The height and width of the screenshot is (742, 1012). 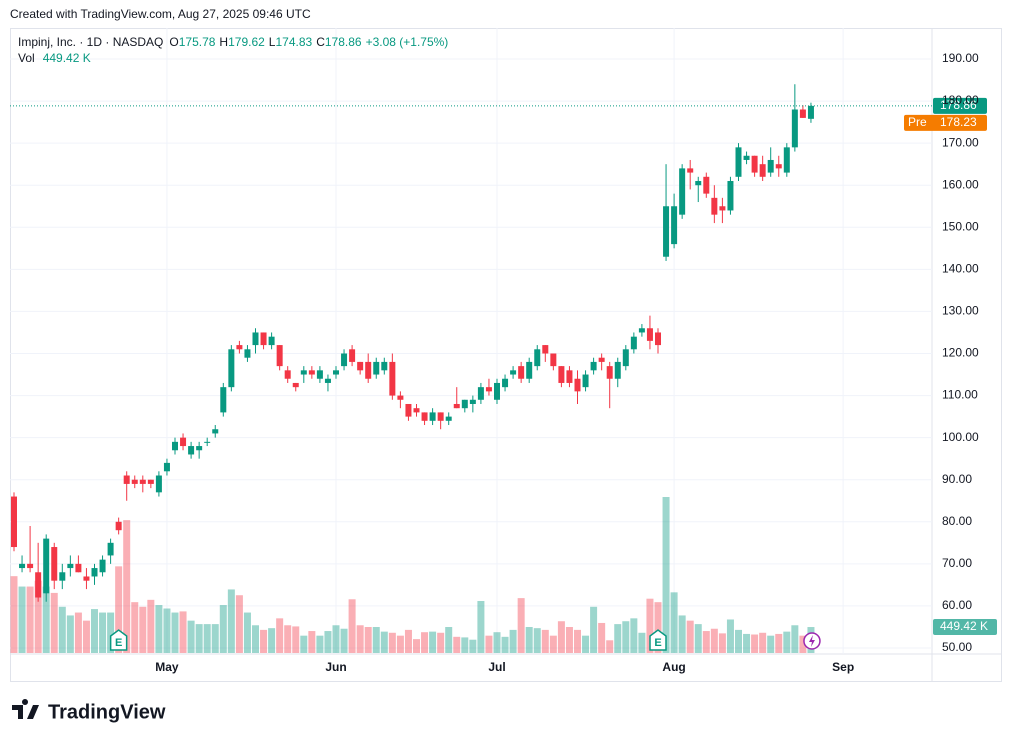 I want to click on volume-legend: Vol 449.42 K, so click(x=54, y=58).